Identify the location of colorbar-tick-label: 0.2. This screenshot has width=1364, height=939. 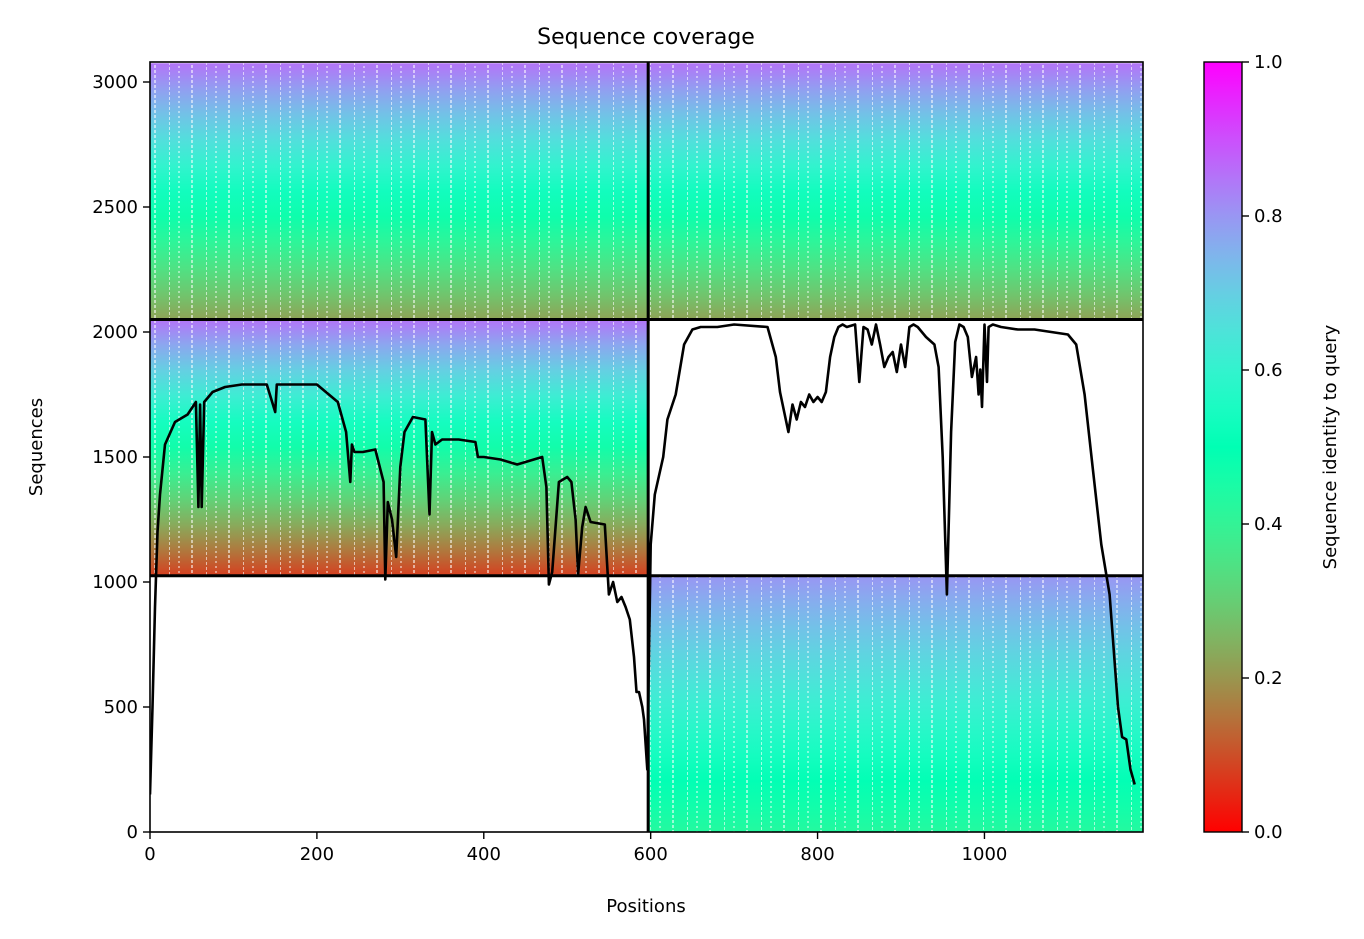
(1268, 678).